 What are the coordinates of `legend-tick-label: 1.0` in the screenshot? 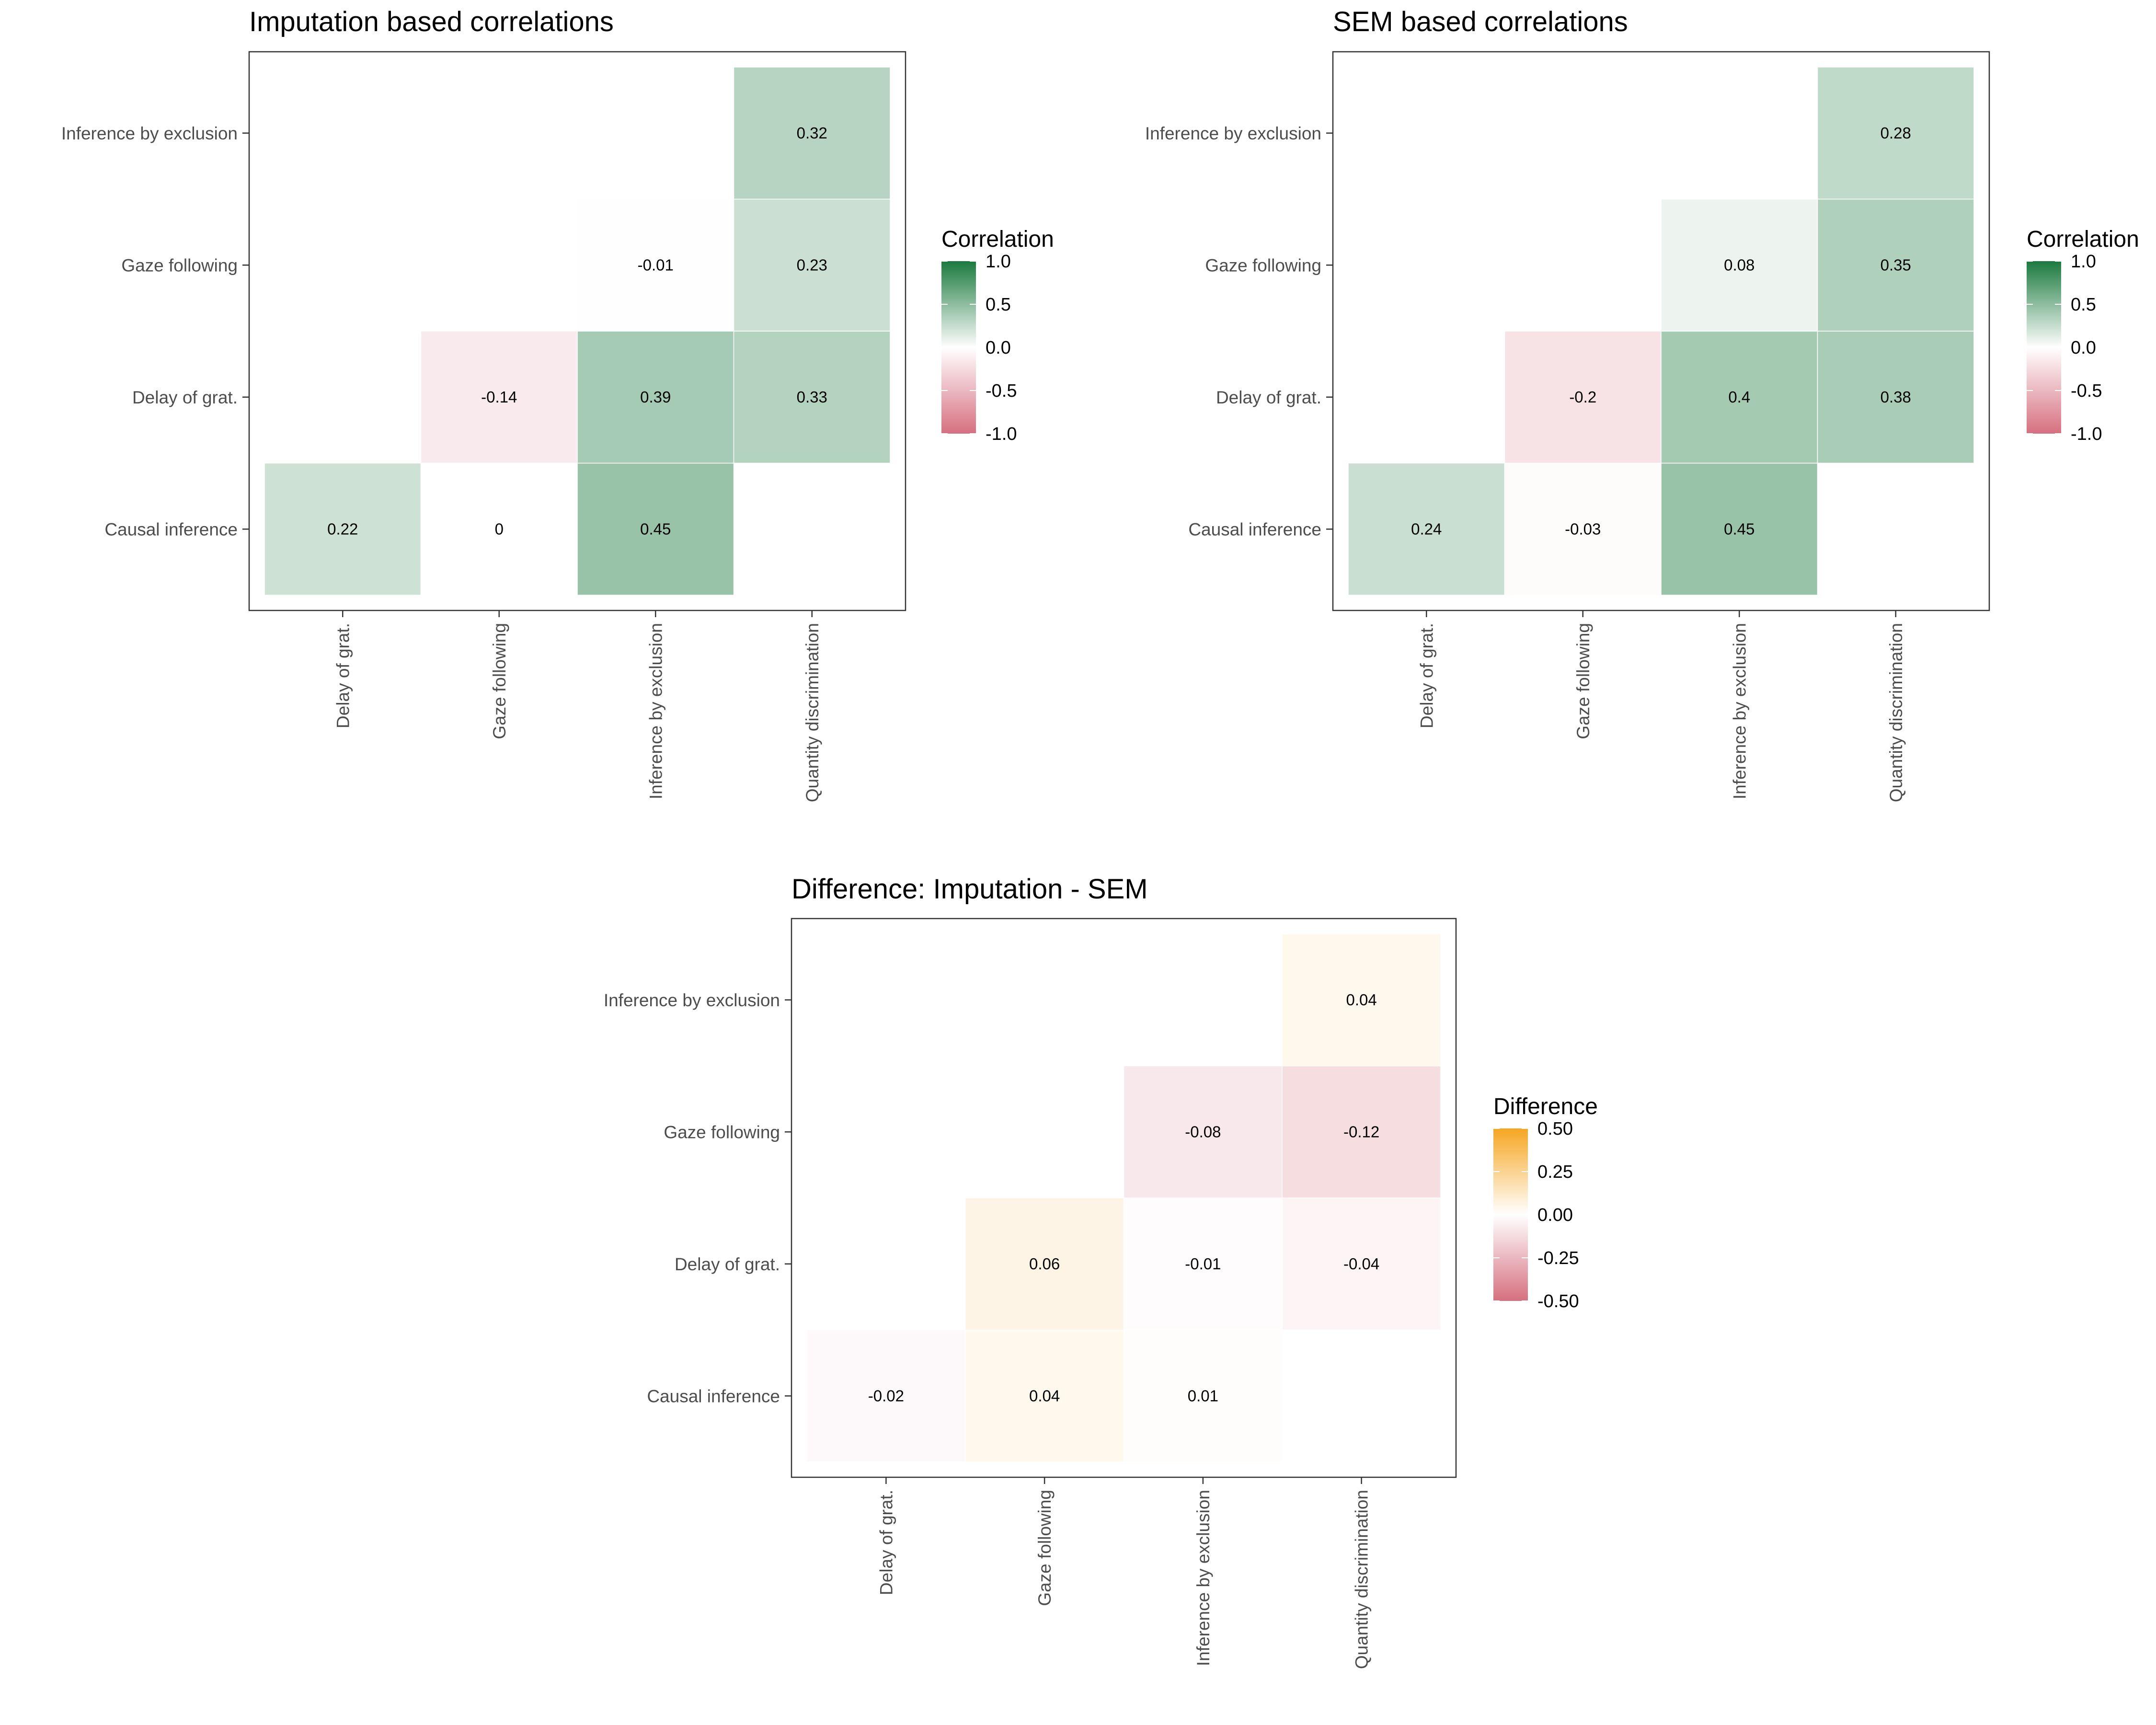 It's located at (2083, 262).